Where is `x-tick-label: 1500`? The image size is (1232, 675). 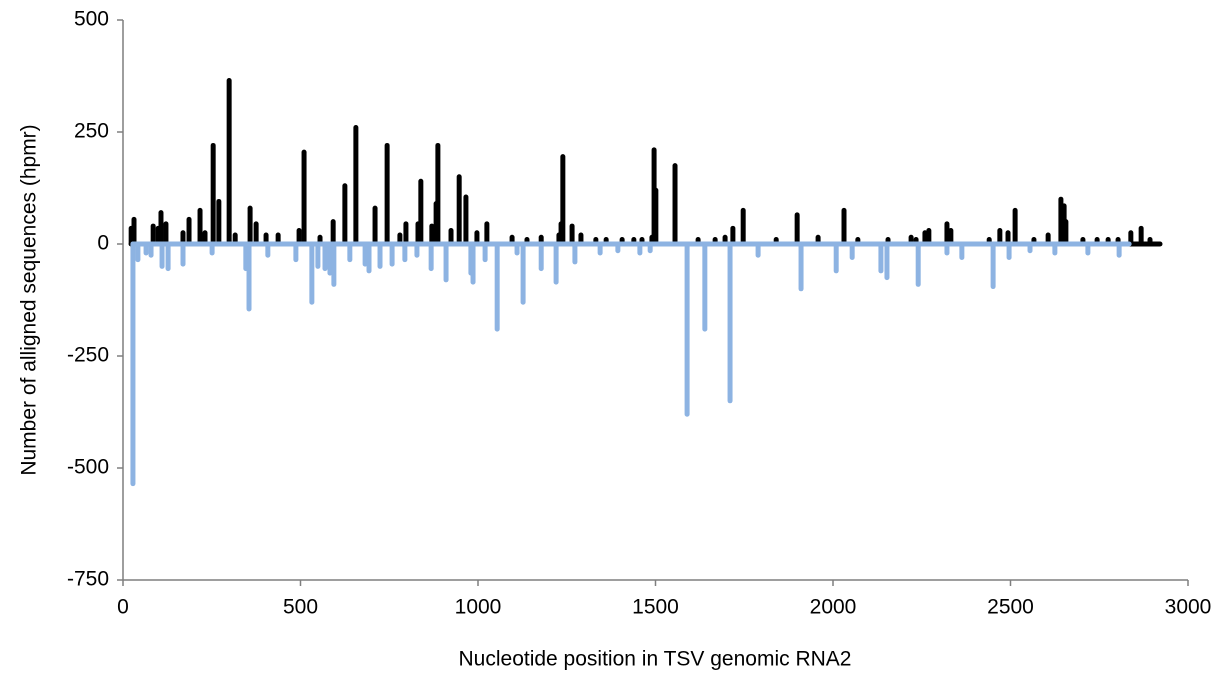
x-tick-label: 1500 is located at coordinates (655, 607).